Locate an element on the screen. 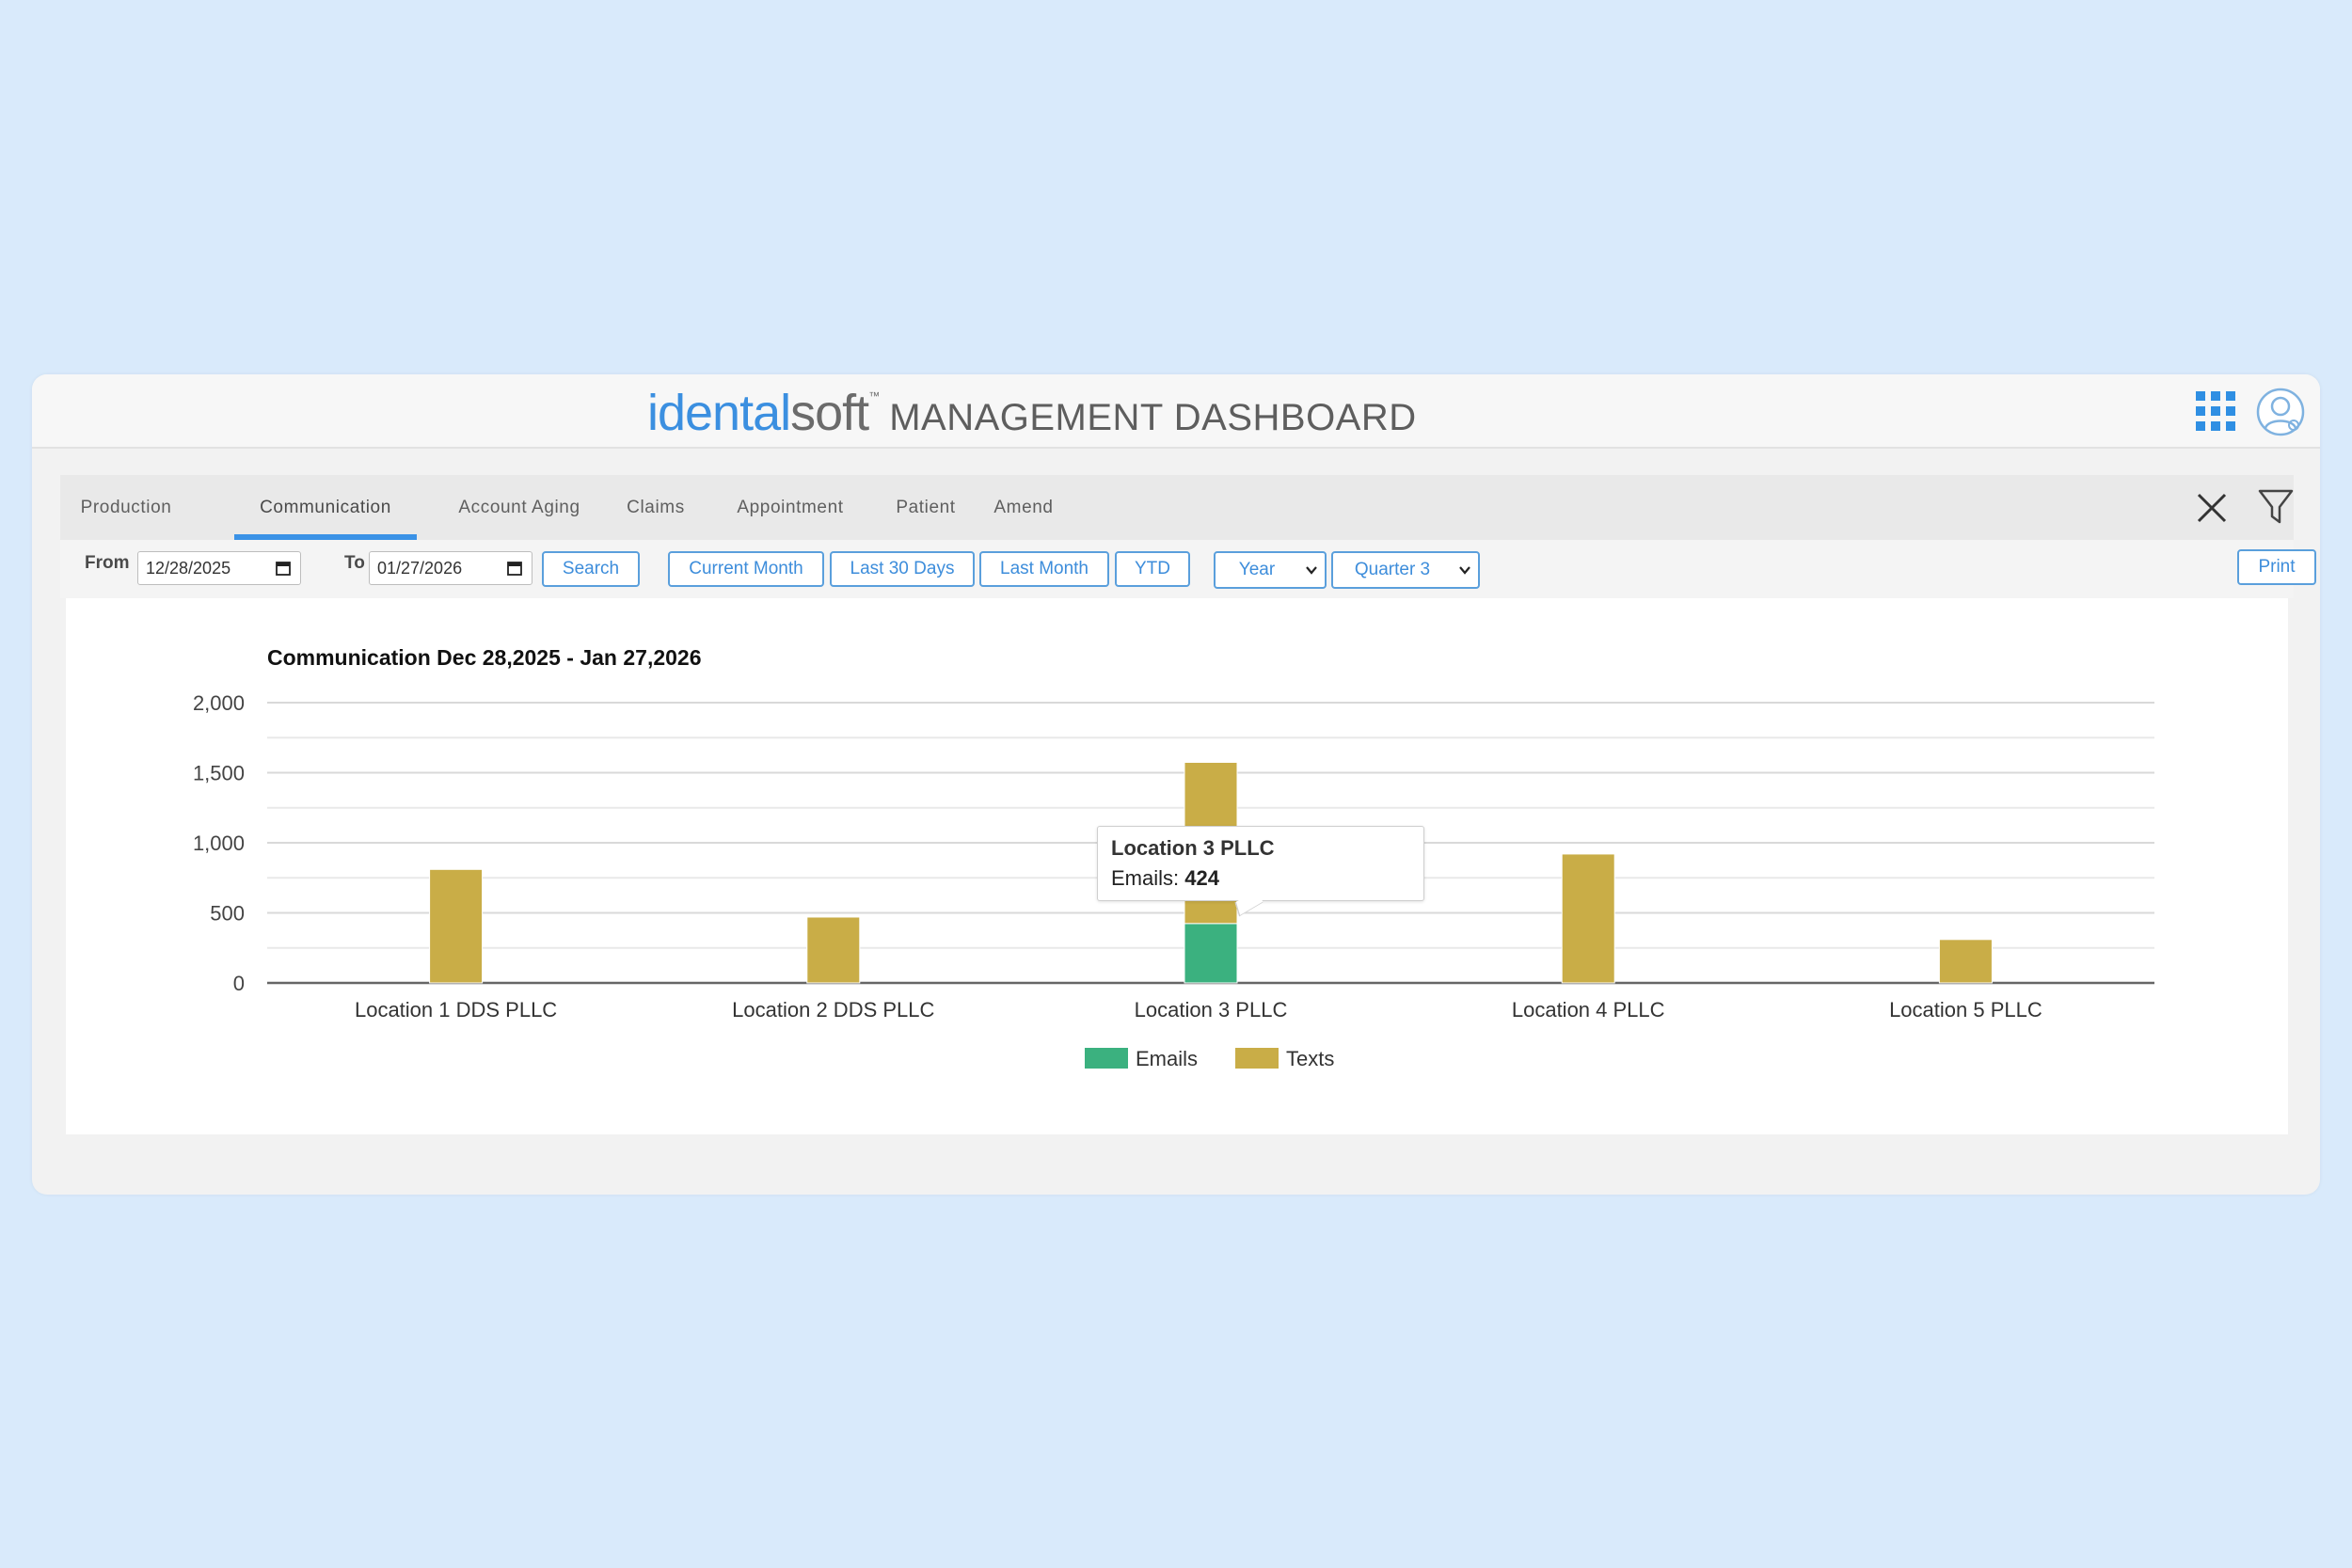  ytd-button: YTD is located at coordinates (1152, 569).